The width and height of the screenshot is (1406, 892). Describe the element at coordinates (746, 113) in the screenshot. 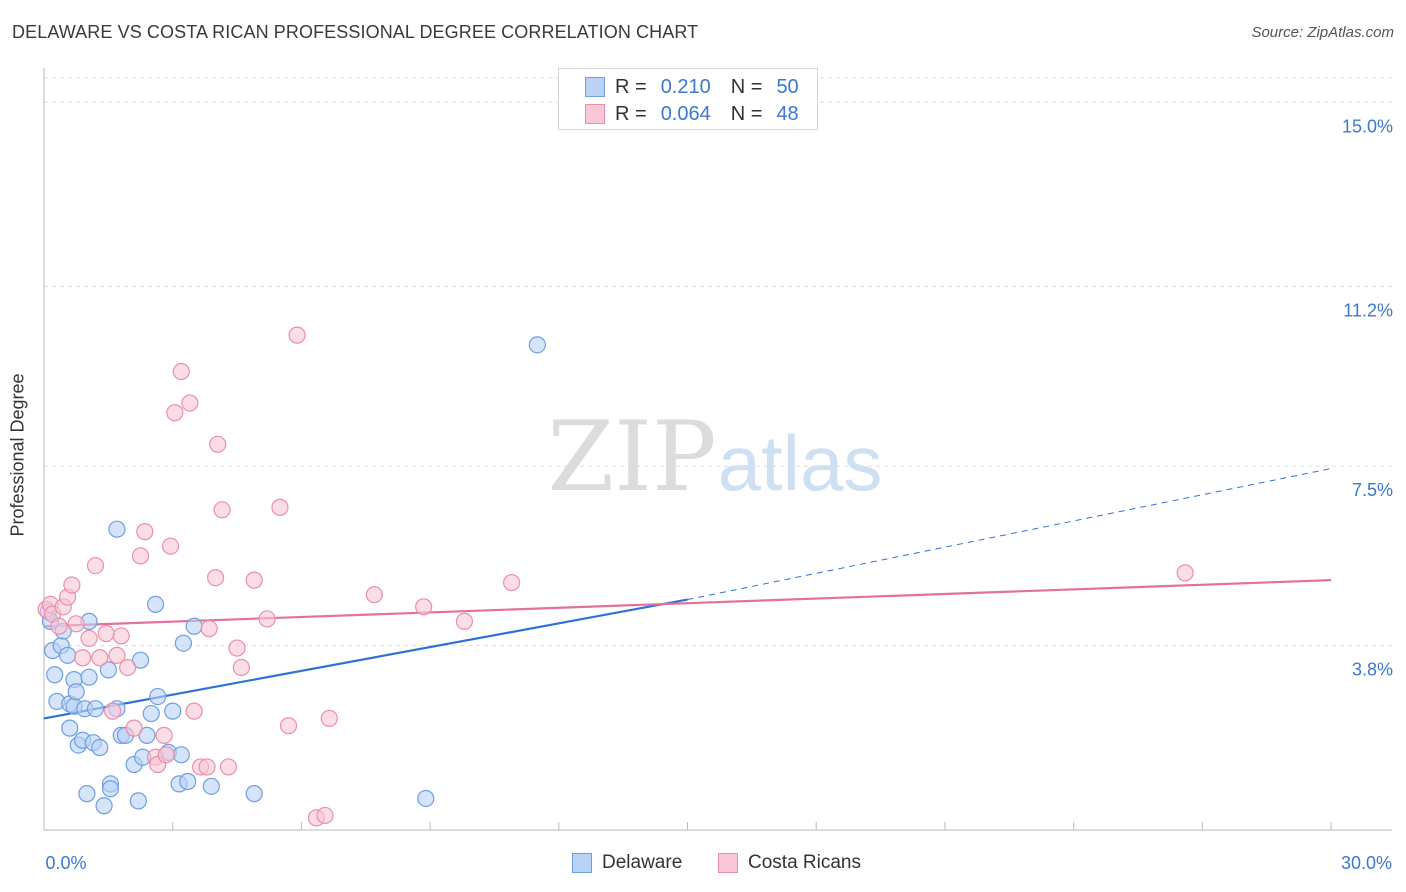

I see `costa-n-label: N =` at that location.